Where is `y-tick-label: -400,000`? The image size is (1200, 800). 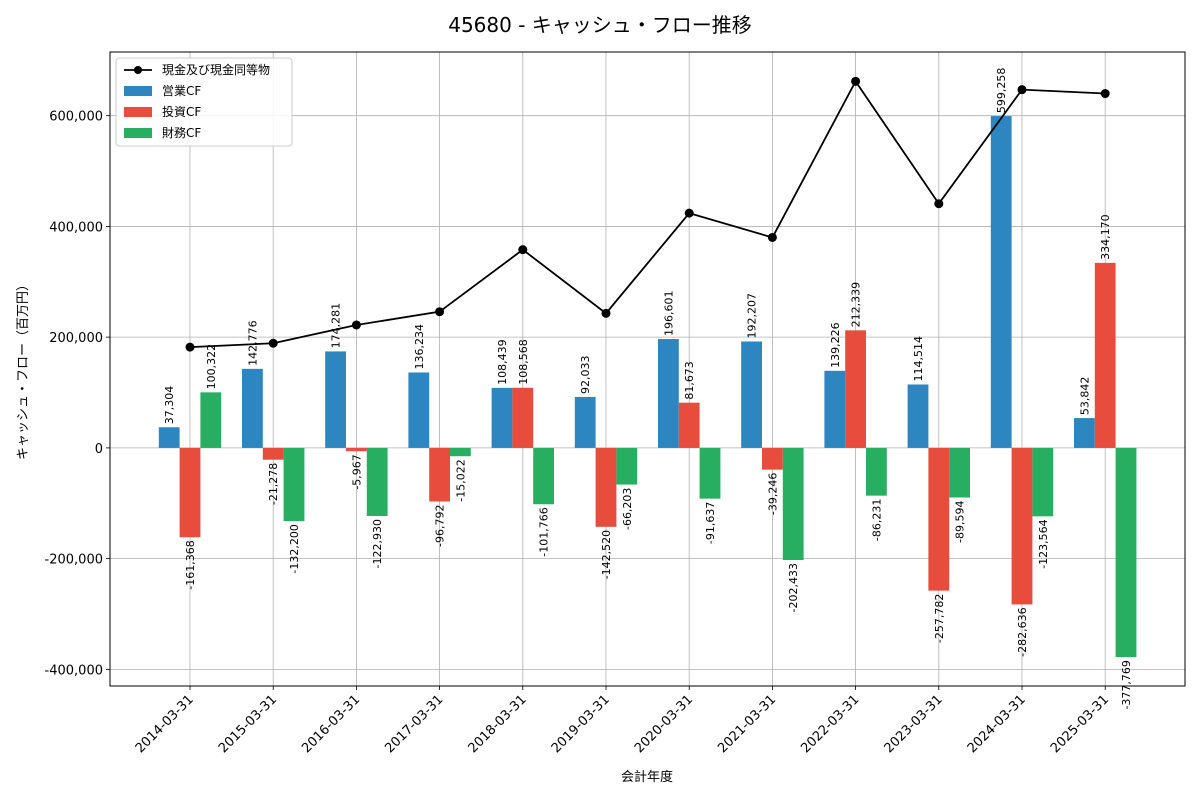 y-tick-label: -400,000 is located at coordinates (74, 670).